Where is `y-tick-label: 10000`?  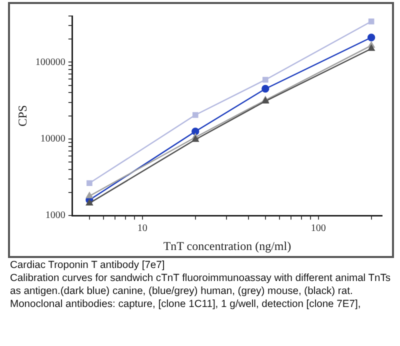
y-tick-label: 10000 is located at coordinates (53, 139).